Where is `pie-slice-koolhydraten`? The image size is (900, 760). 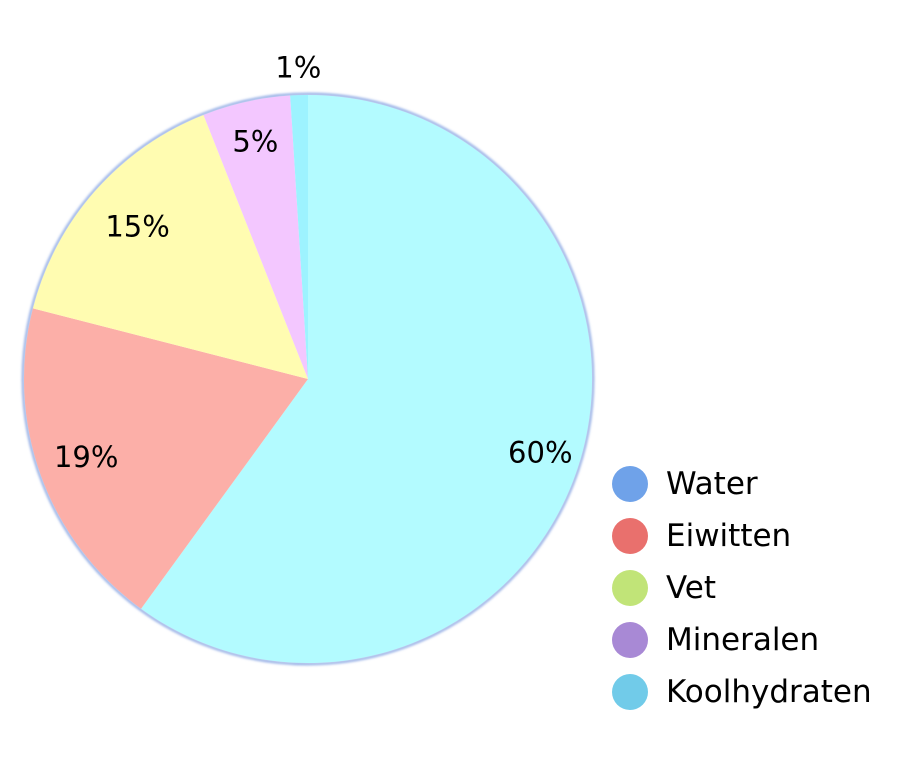 pie-slice-koolhydraten is located at coordinates (299, 237).